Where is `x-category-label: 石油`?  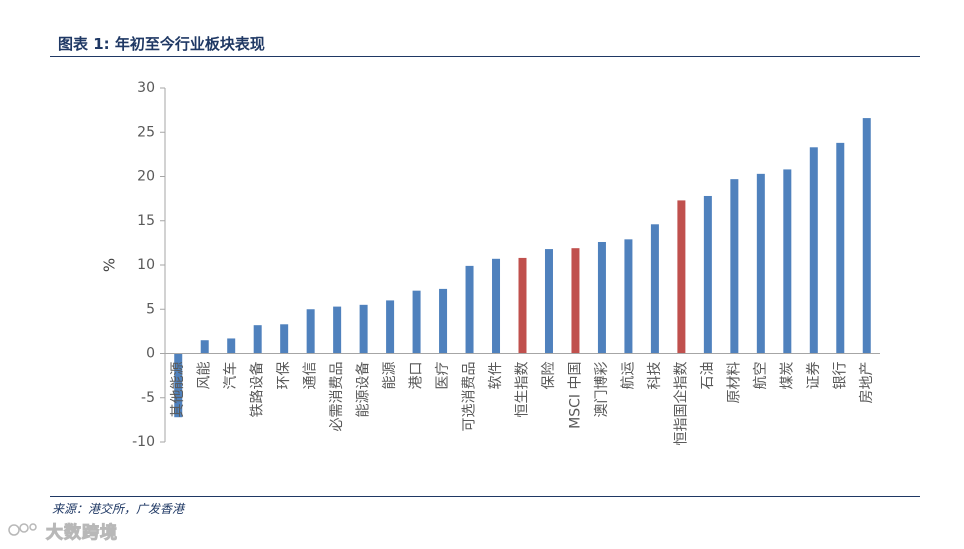 x-category-label: 石油 is located at coordinates (708, 376).